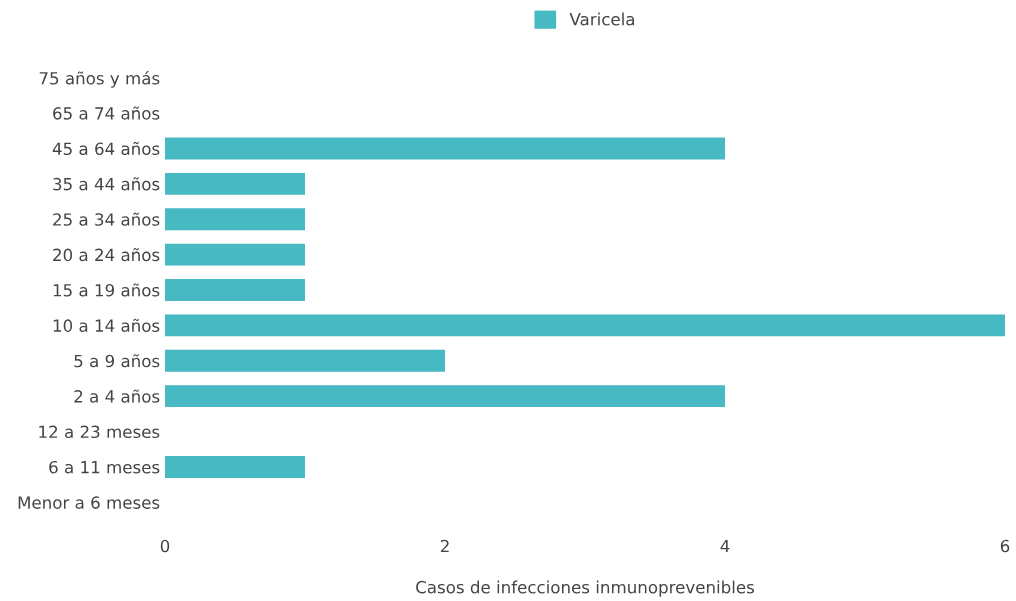 The width and height of the screenshot is (1016, 601). What do you see at coordinates (117, 361) in the screenshot?
I see `y-tick-label: 5 a 9 años` at bounding box center [117, 361].